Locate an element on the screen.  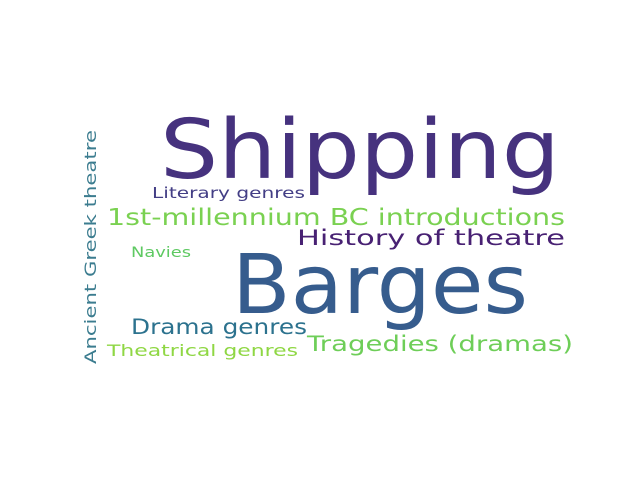
word-1st-millennium-bc-introductions: 1st-millennium BC introductions is located at coordinates (336, 218).